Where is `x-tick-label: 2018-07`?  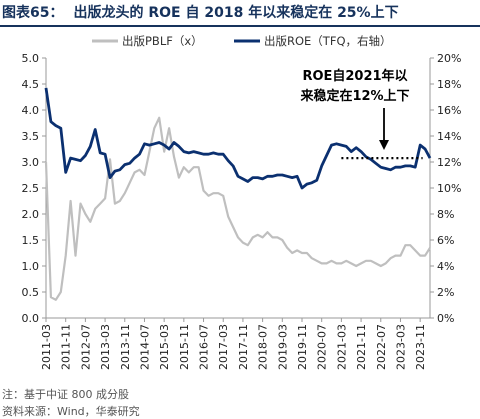
x-tick-label: 2018-07 is located at coordinates (263, 347).